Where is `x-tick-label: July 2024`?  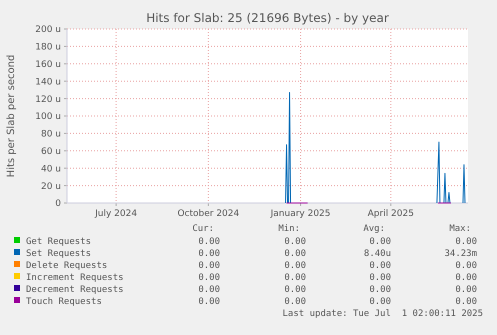
x-tick-label: July 2024 is located at coordinates (116, 214).